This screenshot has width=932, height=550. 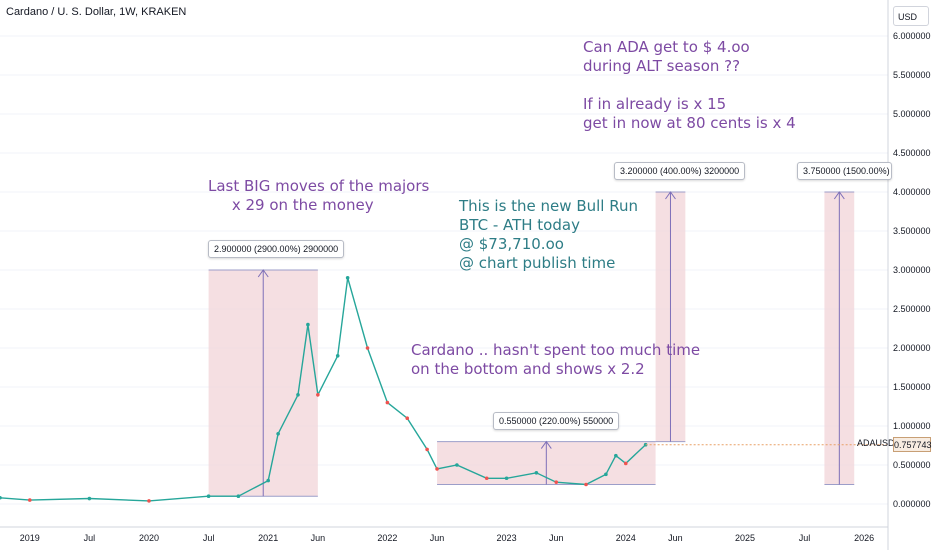 What do you see at coordinates (30, 538) in the screenshot?
I see `x-tick-label: 2019` at bounding box center [30, 538].